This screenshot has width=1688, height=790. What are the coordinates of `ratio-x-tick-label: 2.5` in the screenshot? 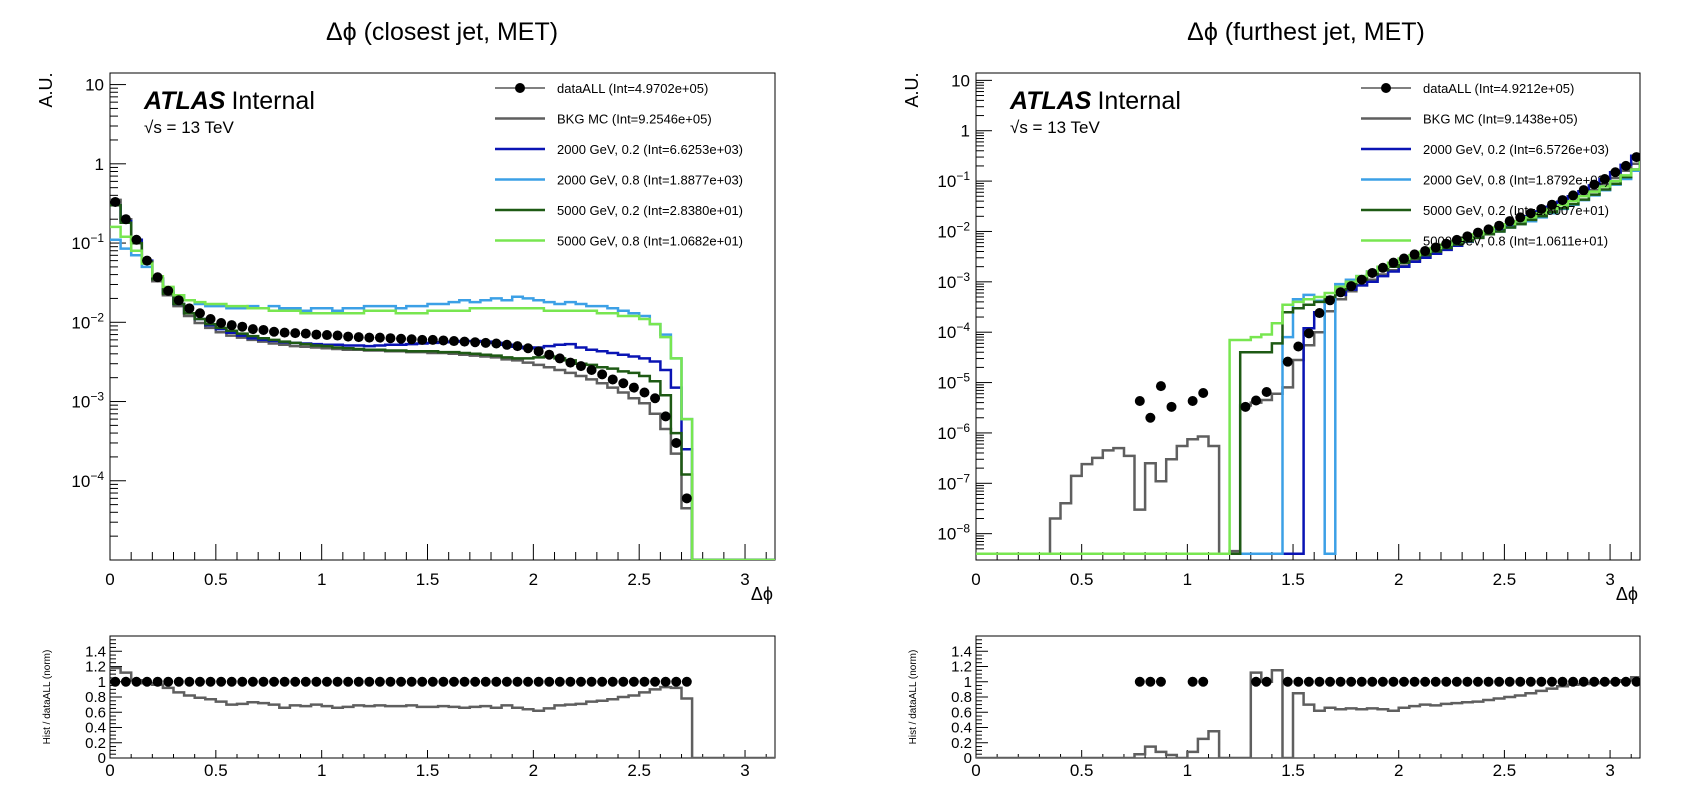 It's located at (639, 770).